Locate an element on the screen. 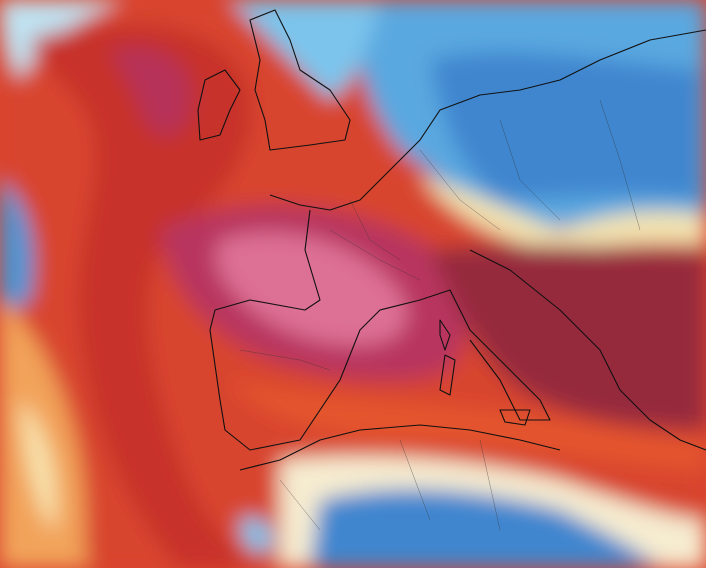 The width and height of the screenshot is (706, 568). cold-core-northeast is located at coordinates (565, 126).